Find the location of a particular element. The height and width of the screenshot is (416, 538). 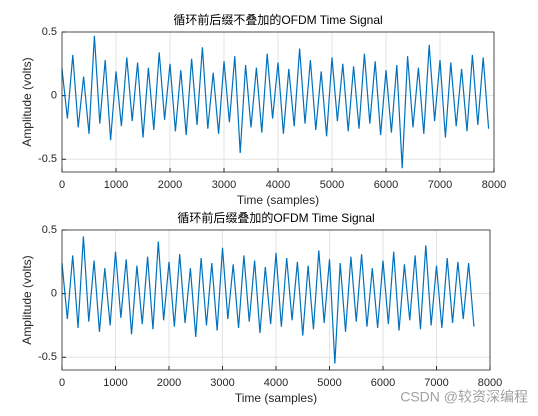

chart-title: 循环前后缀叠加的OFDM Time Signal is located at coordinates (275, 217).